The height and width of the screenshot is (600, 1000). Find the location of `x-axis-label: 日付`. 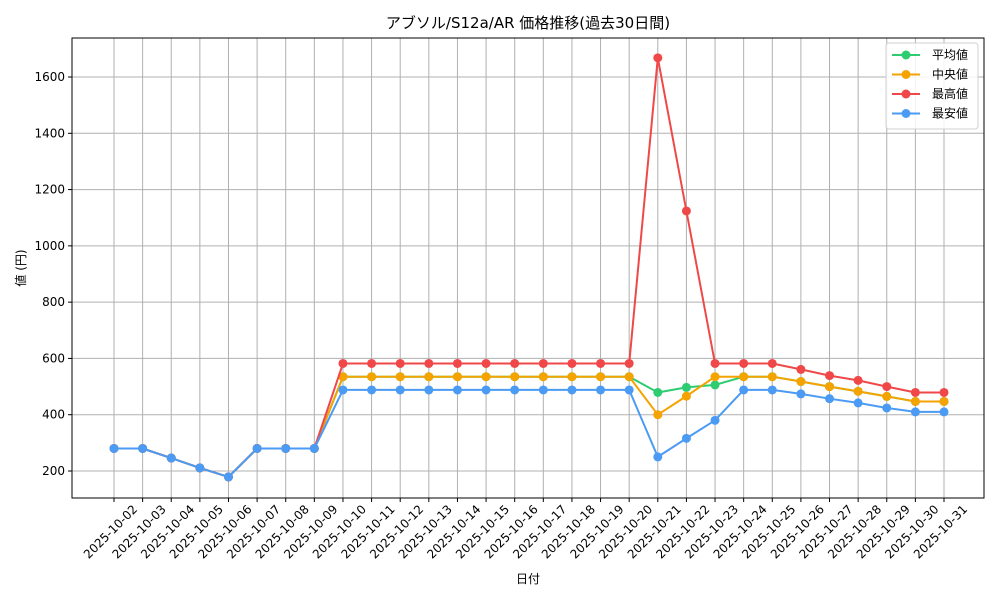

x-axis-label: 日付 is located at coordinates (528, 579).